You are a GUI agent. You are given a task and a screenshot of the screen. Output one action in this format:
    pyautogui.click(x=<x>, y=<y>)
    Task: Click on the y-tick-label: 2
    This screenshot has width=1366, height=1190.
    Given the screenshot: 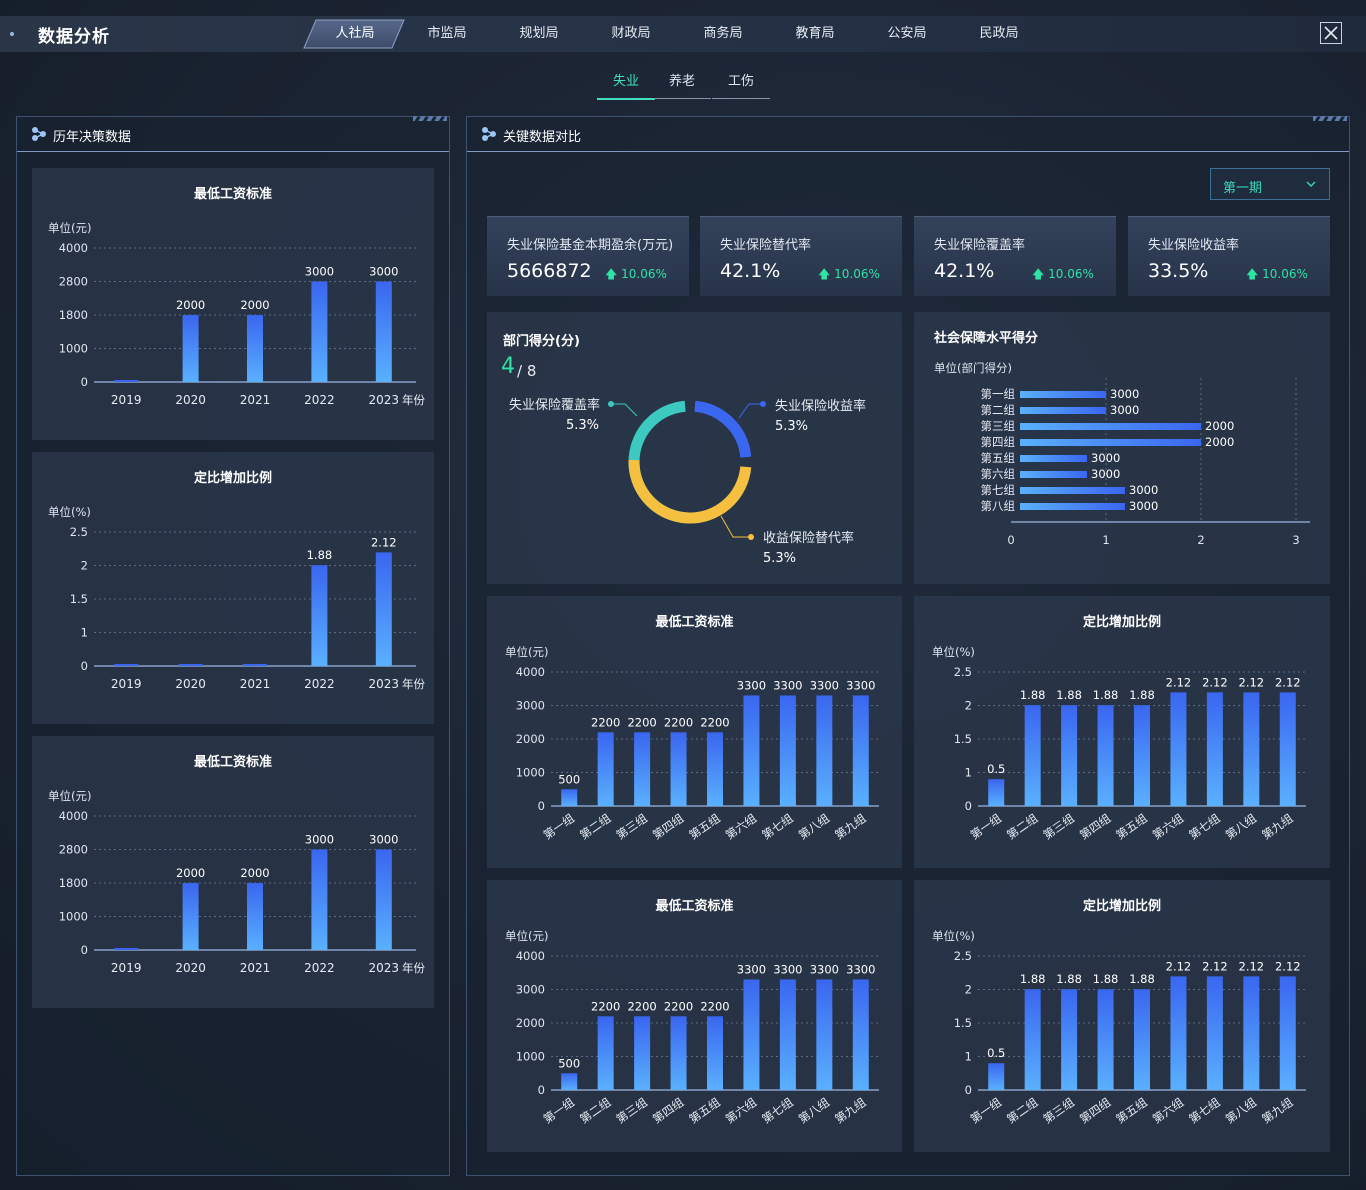 What is the action you would take?
    pyautogui.click(x=84, y=566)
    